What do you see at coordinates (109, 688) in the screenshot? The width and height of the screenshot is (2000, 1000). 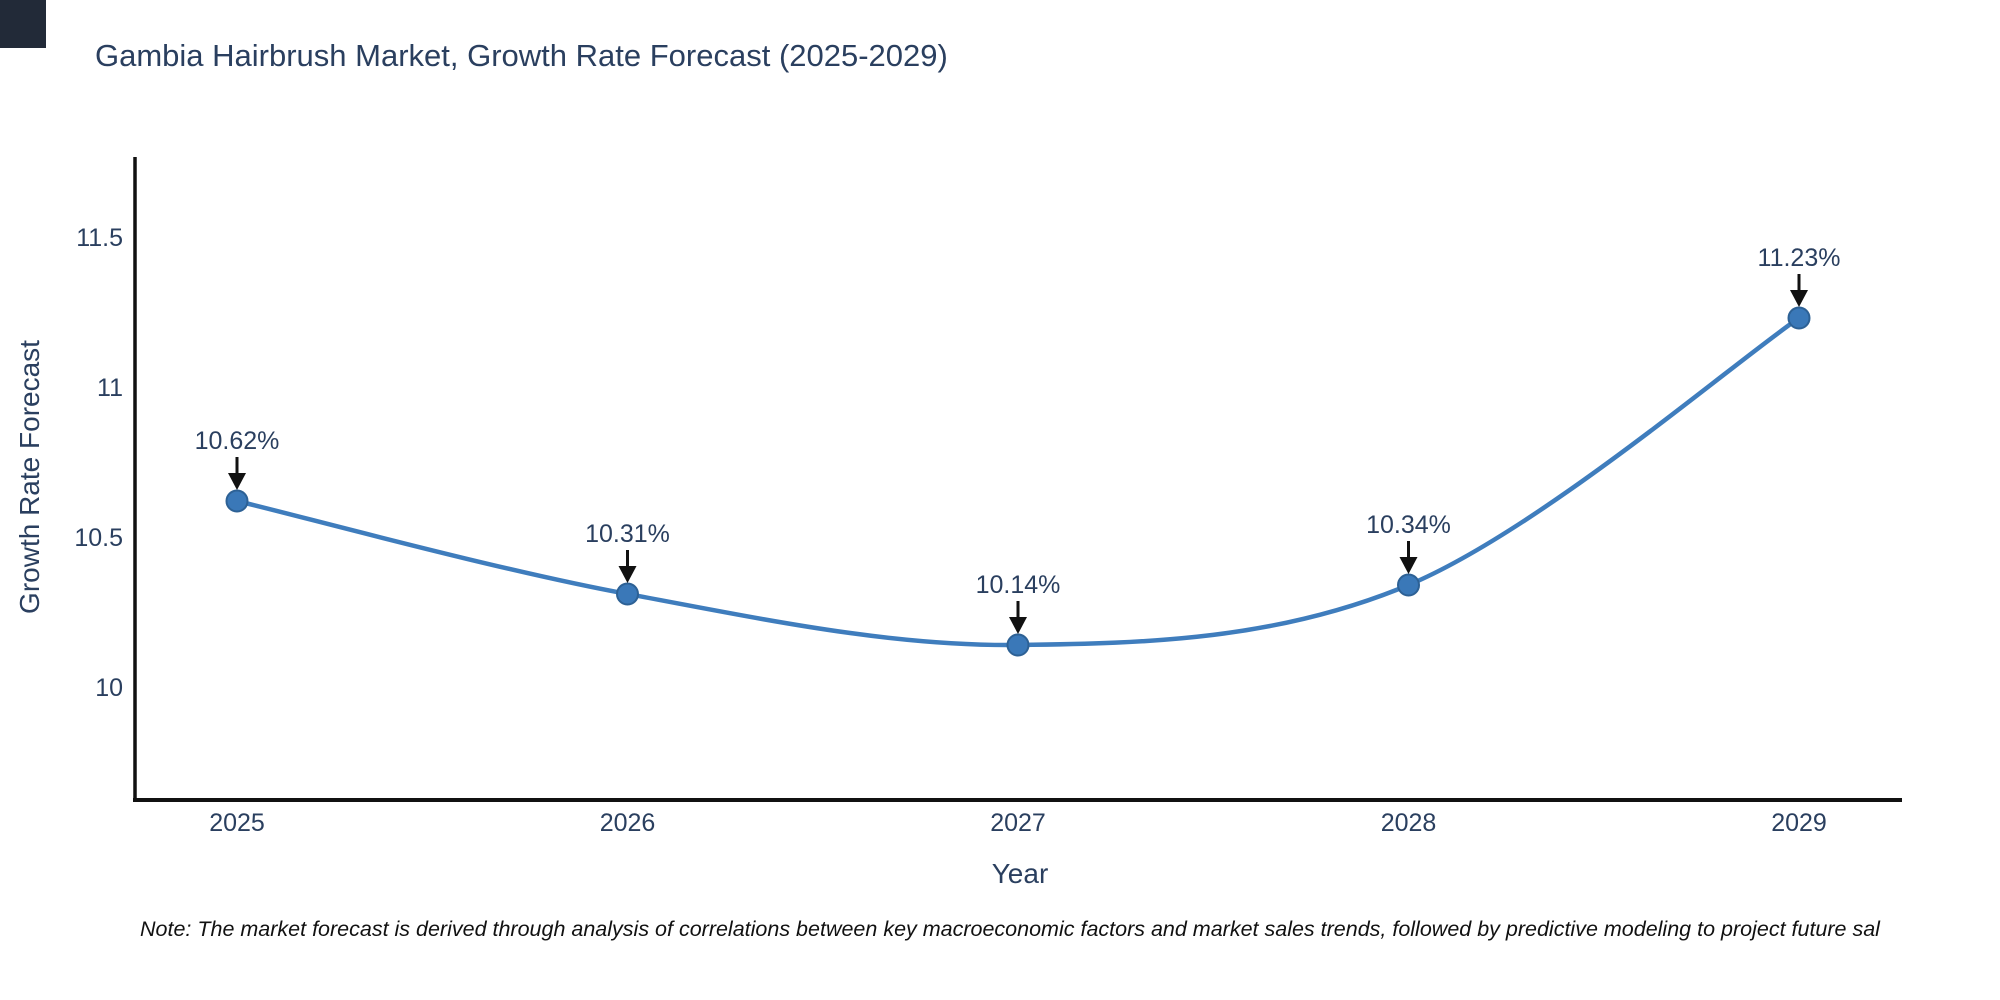 I see `y-tick-label: 10` at bounding box center [109, 688].